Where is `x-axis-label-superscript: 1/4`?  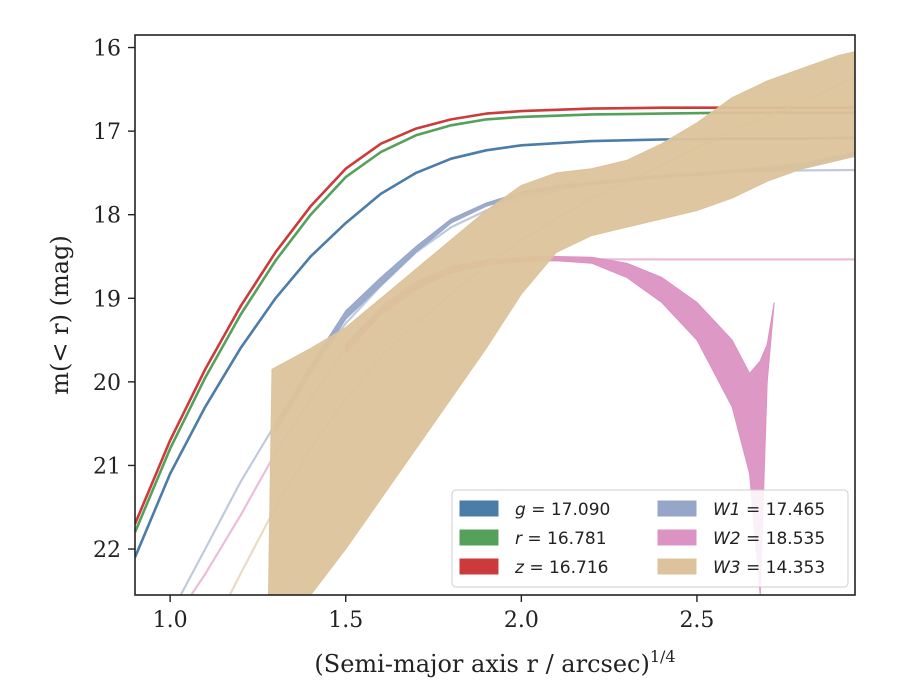 x-axis-label-superscript: 1/4 is located at coordinates (663, 656).